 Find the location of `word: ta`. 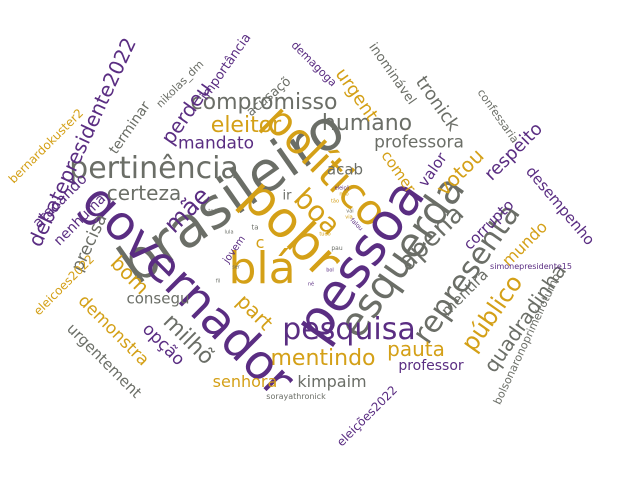

word: ta is located at coordinates (255, 227).